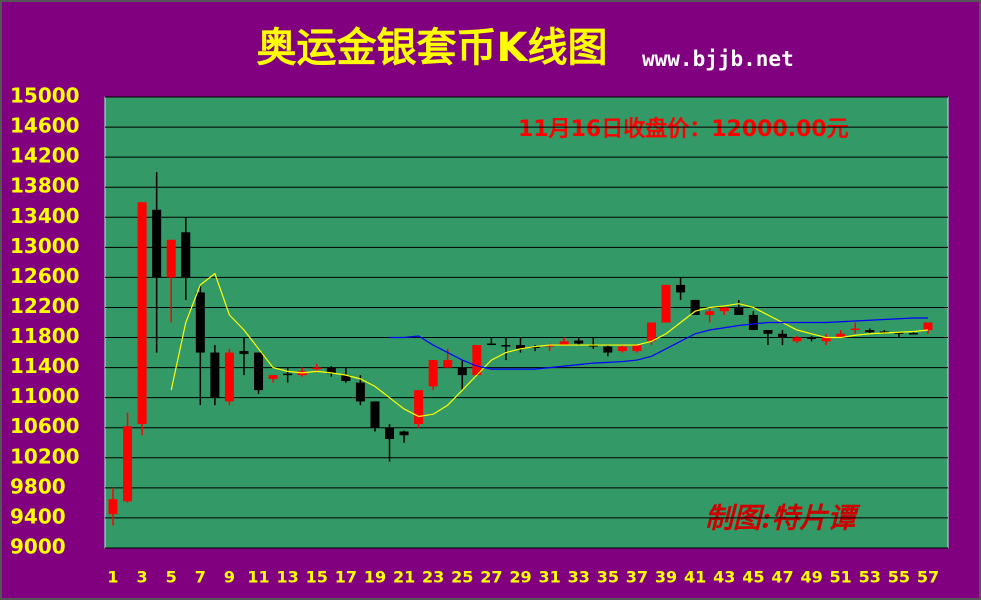  Describe the element at coordinates (45, 306) in the screenshot. I see `y-tick-label: 12200` at that location.